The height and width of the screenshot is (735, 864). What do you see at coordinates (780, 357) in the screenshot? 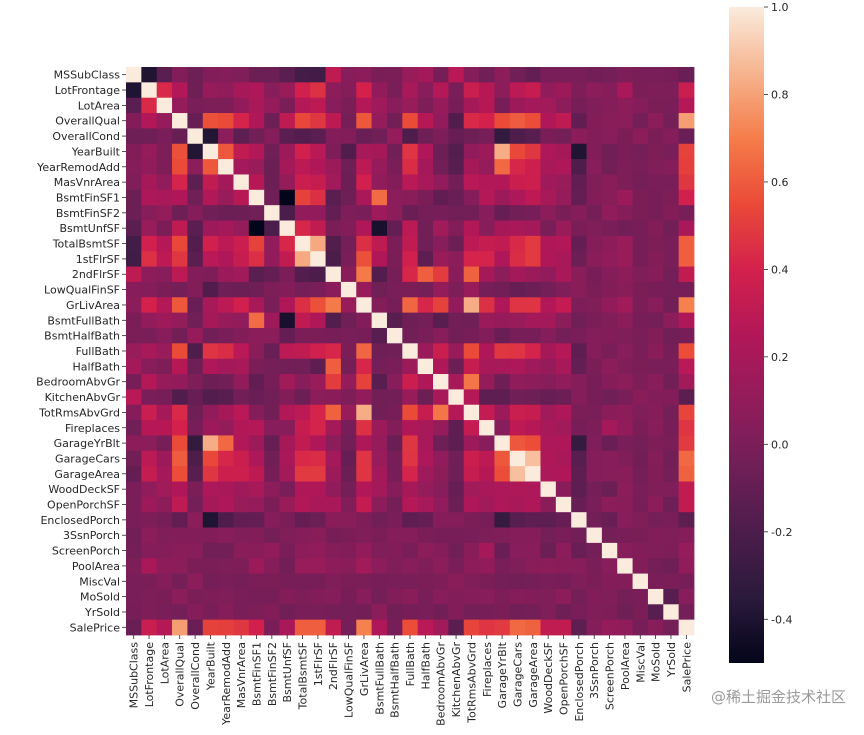
I see `colorbar-tick-label: 0.2` at bounding box center [780, 357].